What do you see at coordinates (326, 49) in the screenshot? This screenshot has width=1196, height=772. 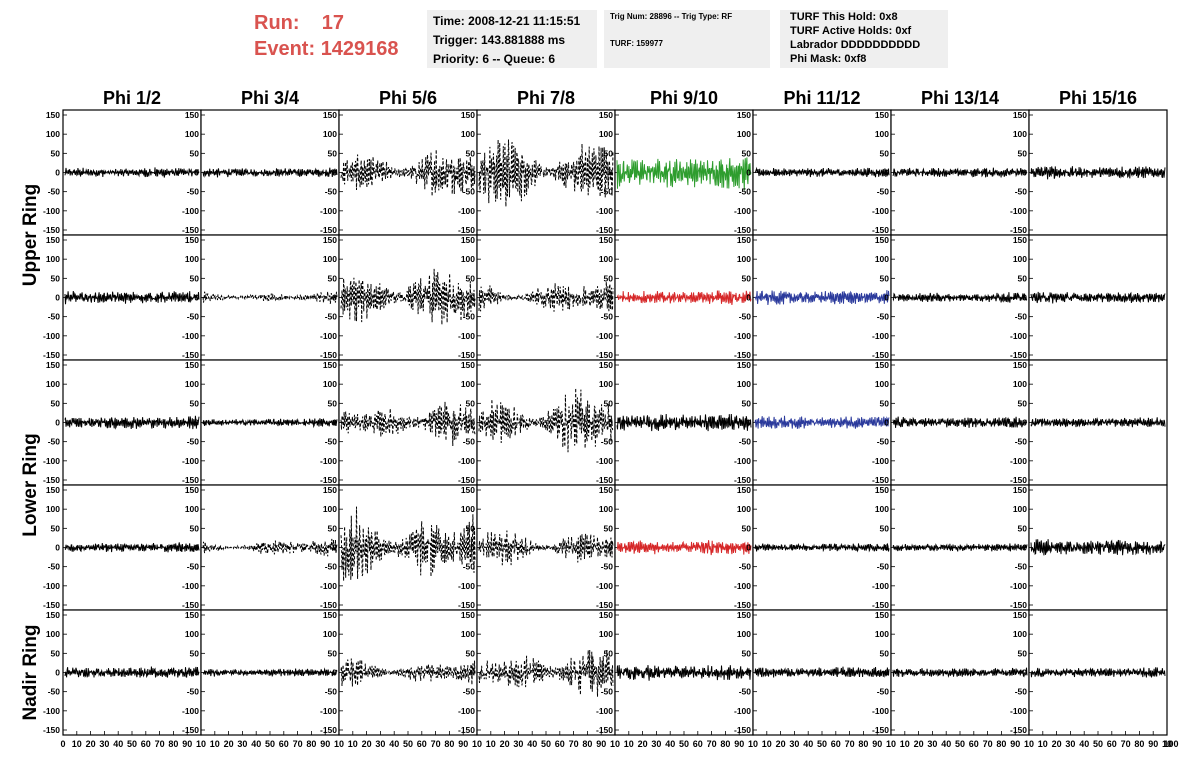 I see `event-row: Event: 1429168` at bounding box center [326, 49].